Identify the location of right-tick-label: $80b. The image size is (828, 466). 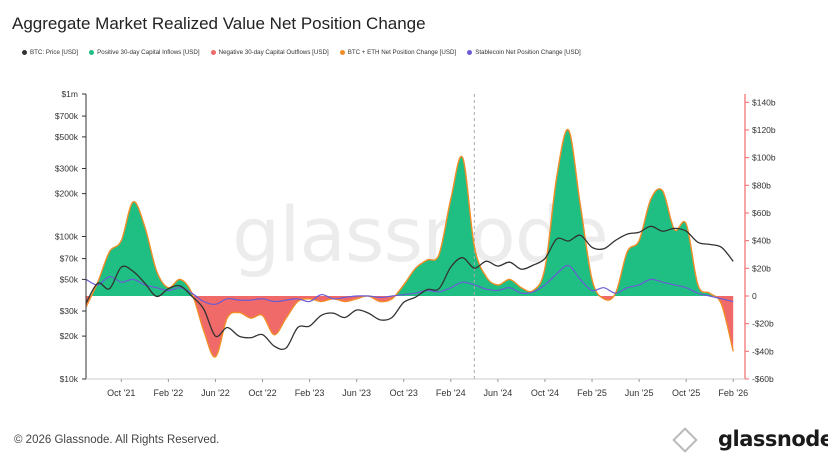
(761, 185).